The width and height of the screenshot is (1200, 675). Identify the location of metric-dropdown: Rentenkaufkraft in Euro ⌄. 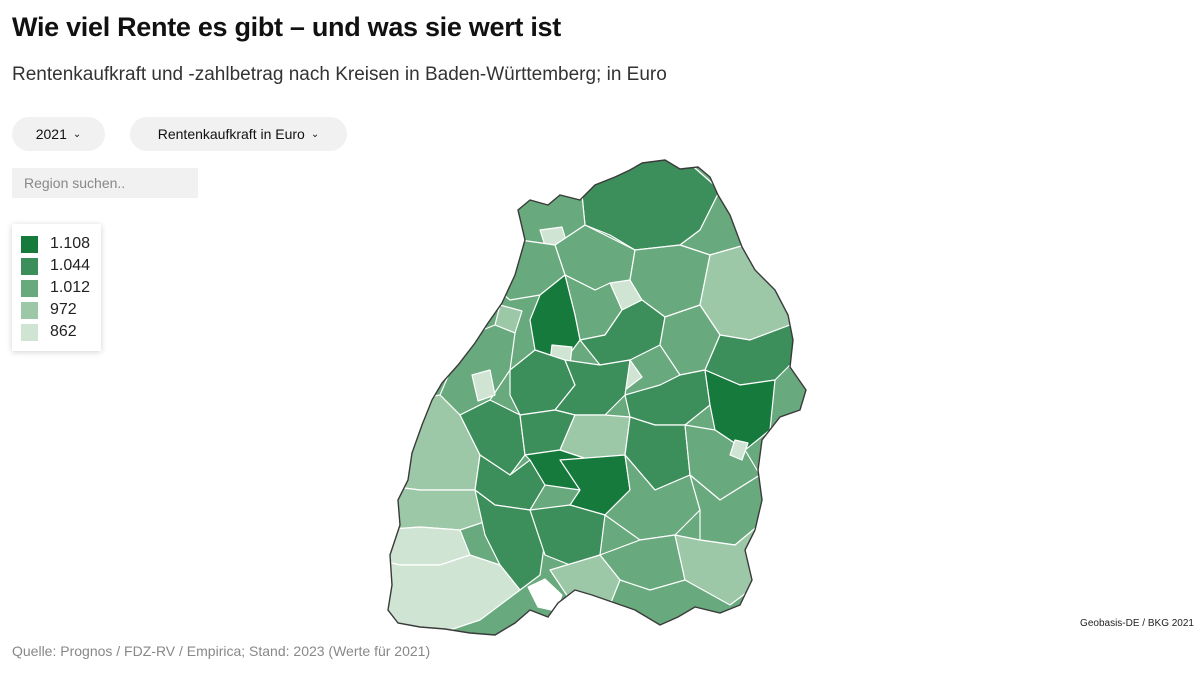
(238, 134).